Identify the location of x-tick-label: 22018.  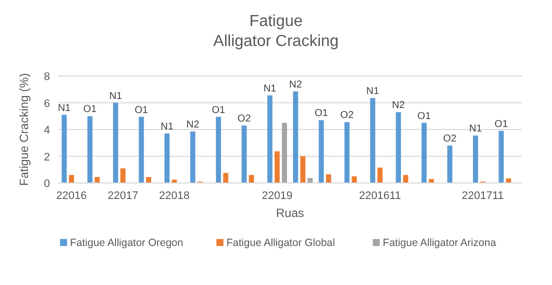
(174, 196).